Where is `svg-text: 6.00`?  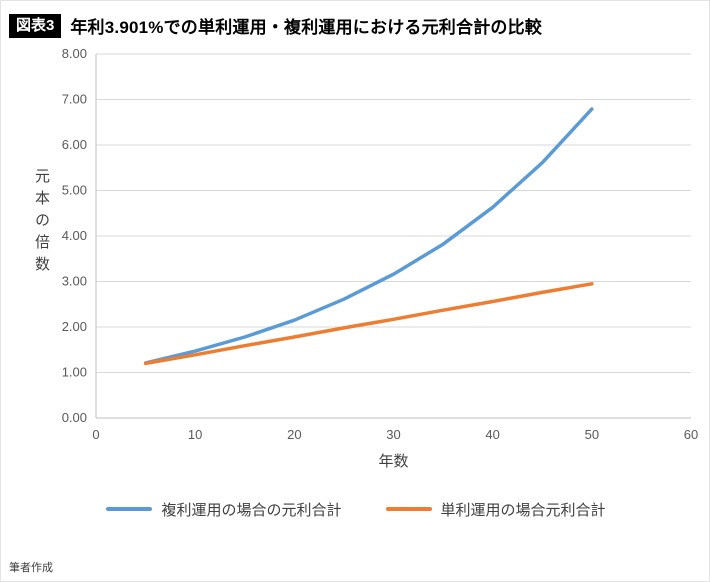 svg-text: 6.00 is located at coordinates (74, 144).